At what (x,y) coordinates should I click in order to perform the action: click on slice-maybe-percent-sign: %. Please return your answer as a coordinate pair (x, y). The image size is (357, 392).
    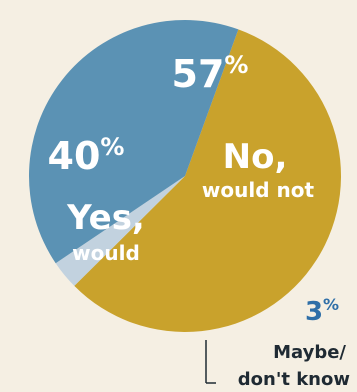
    Looking at the image, I should click on (331, 304).